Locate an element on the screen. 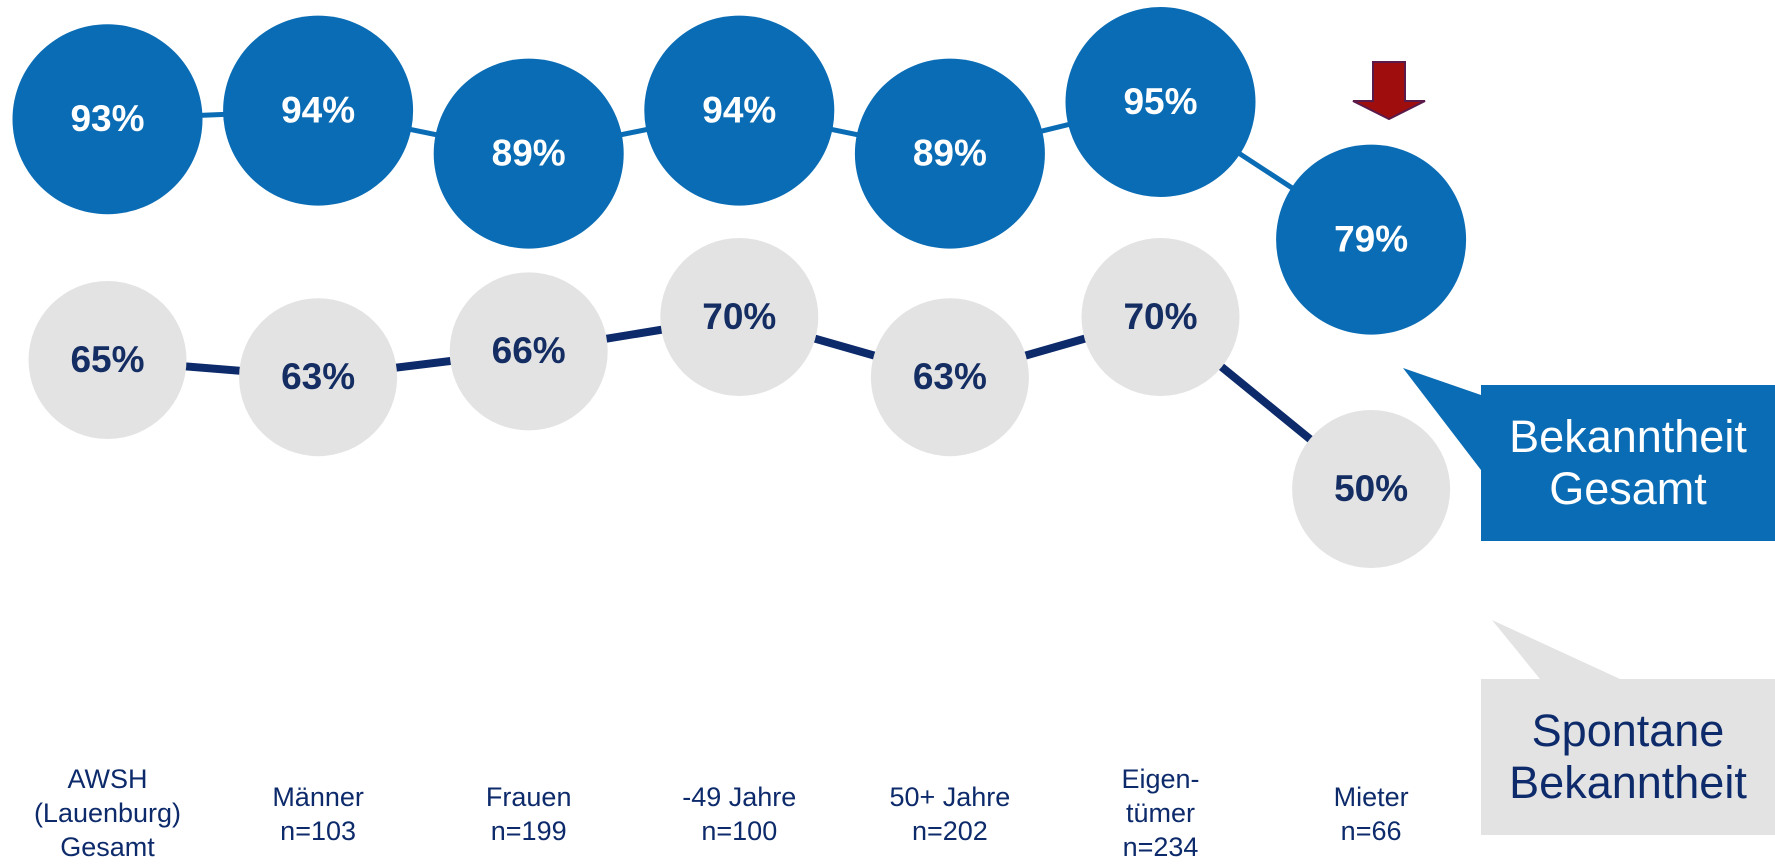 Image resolution: width=1775 pixels, height=868 pixels. legend-entry: Bekanntheit Gesamt is located at coordinates (1628, 463).